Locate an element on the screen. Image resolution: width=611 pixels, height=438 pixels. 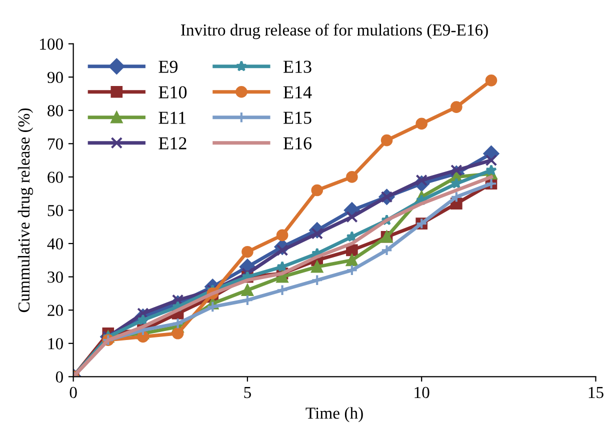
y-tick-label: 90 is located at coordinates (55, 78).